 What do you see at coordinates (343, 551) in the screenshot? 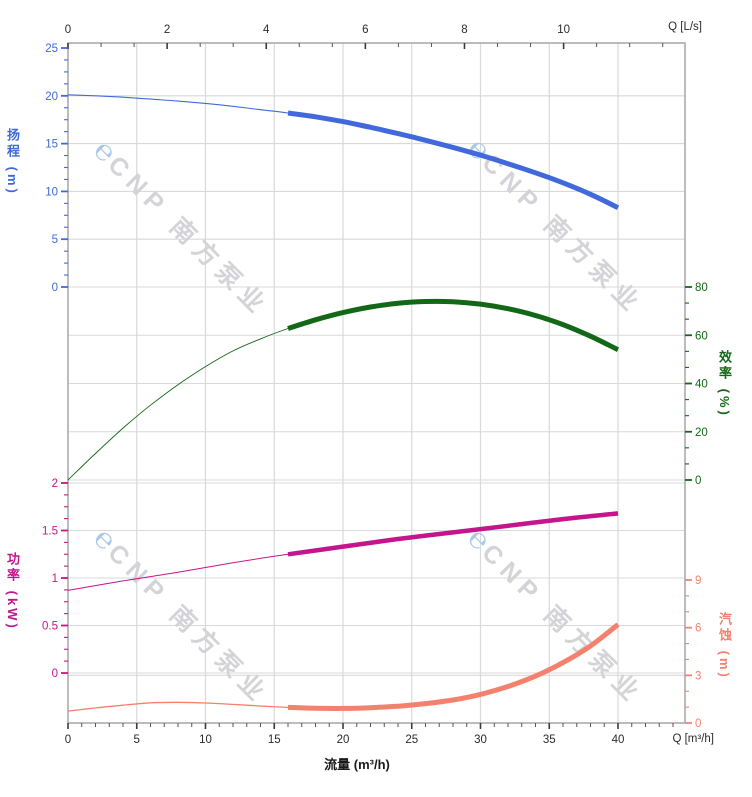
I see `power-curve` at bounding box center [343, 551].